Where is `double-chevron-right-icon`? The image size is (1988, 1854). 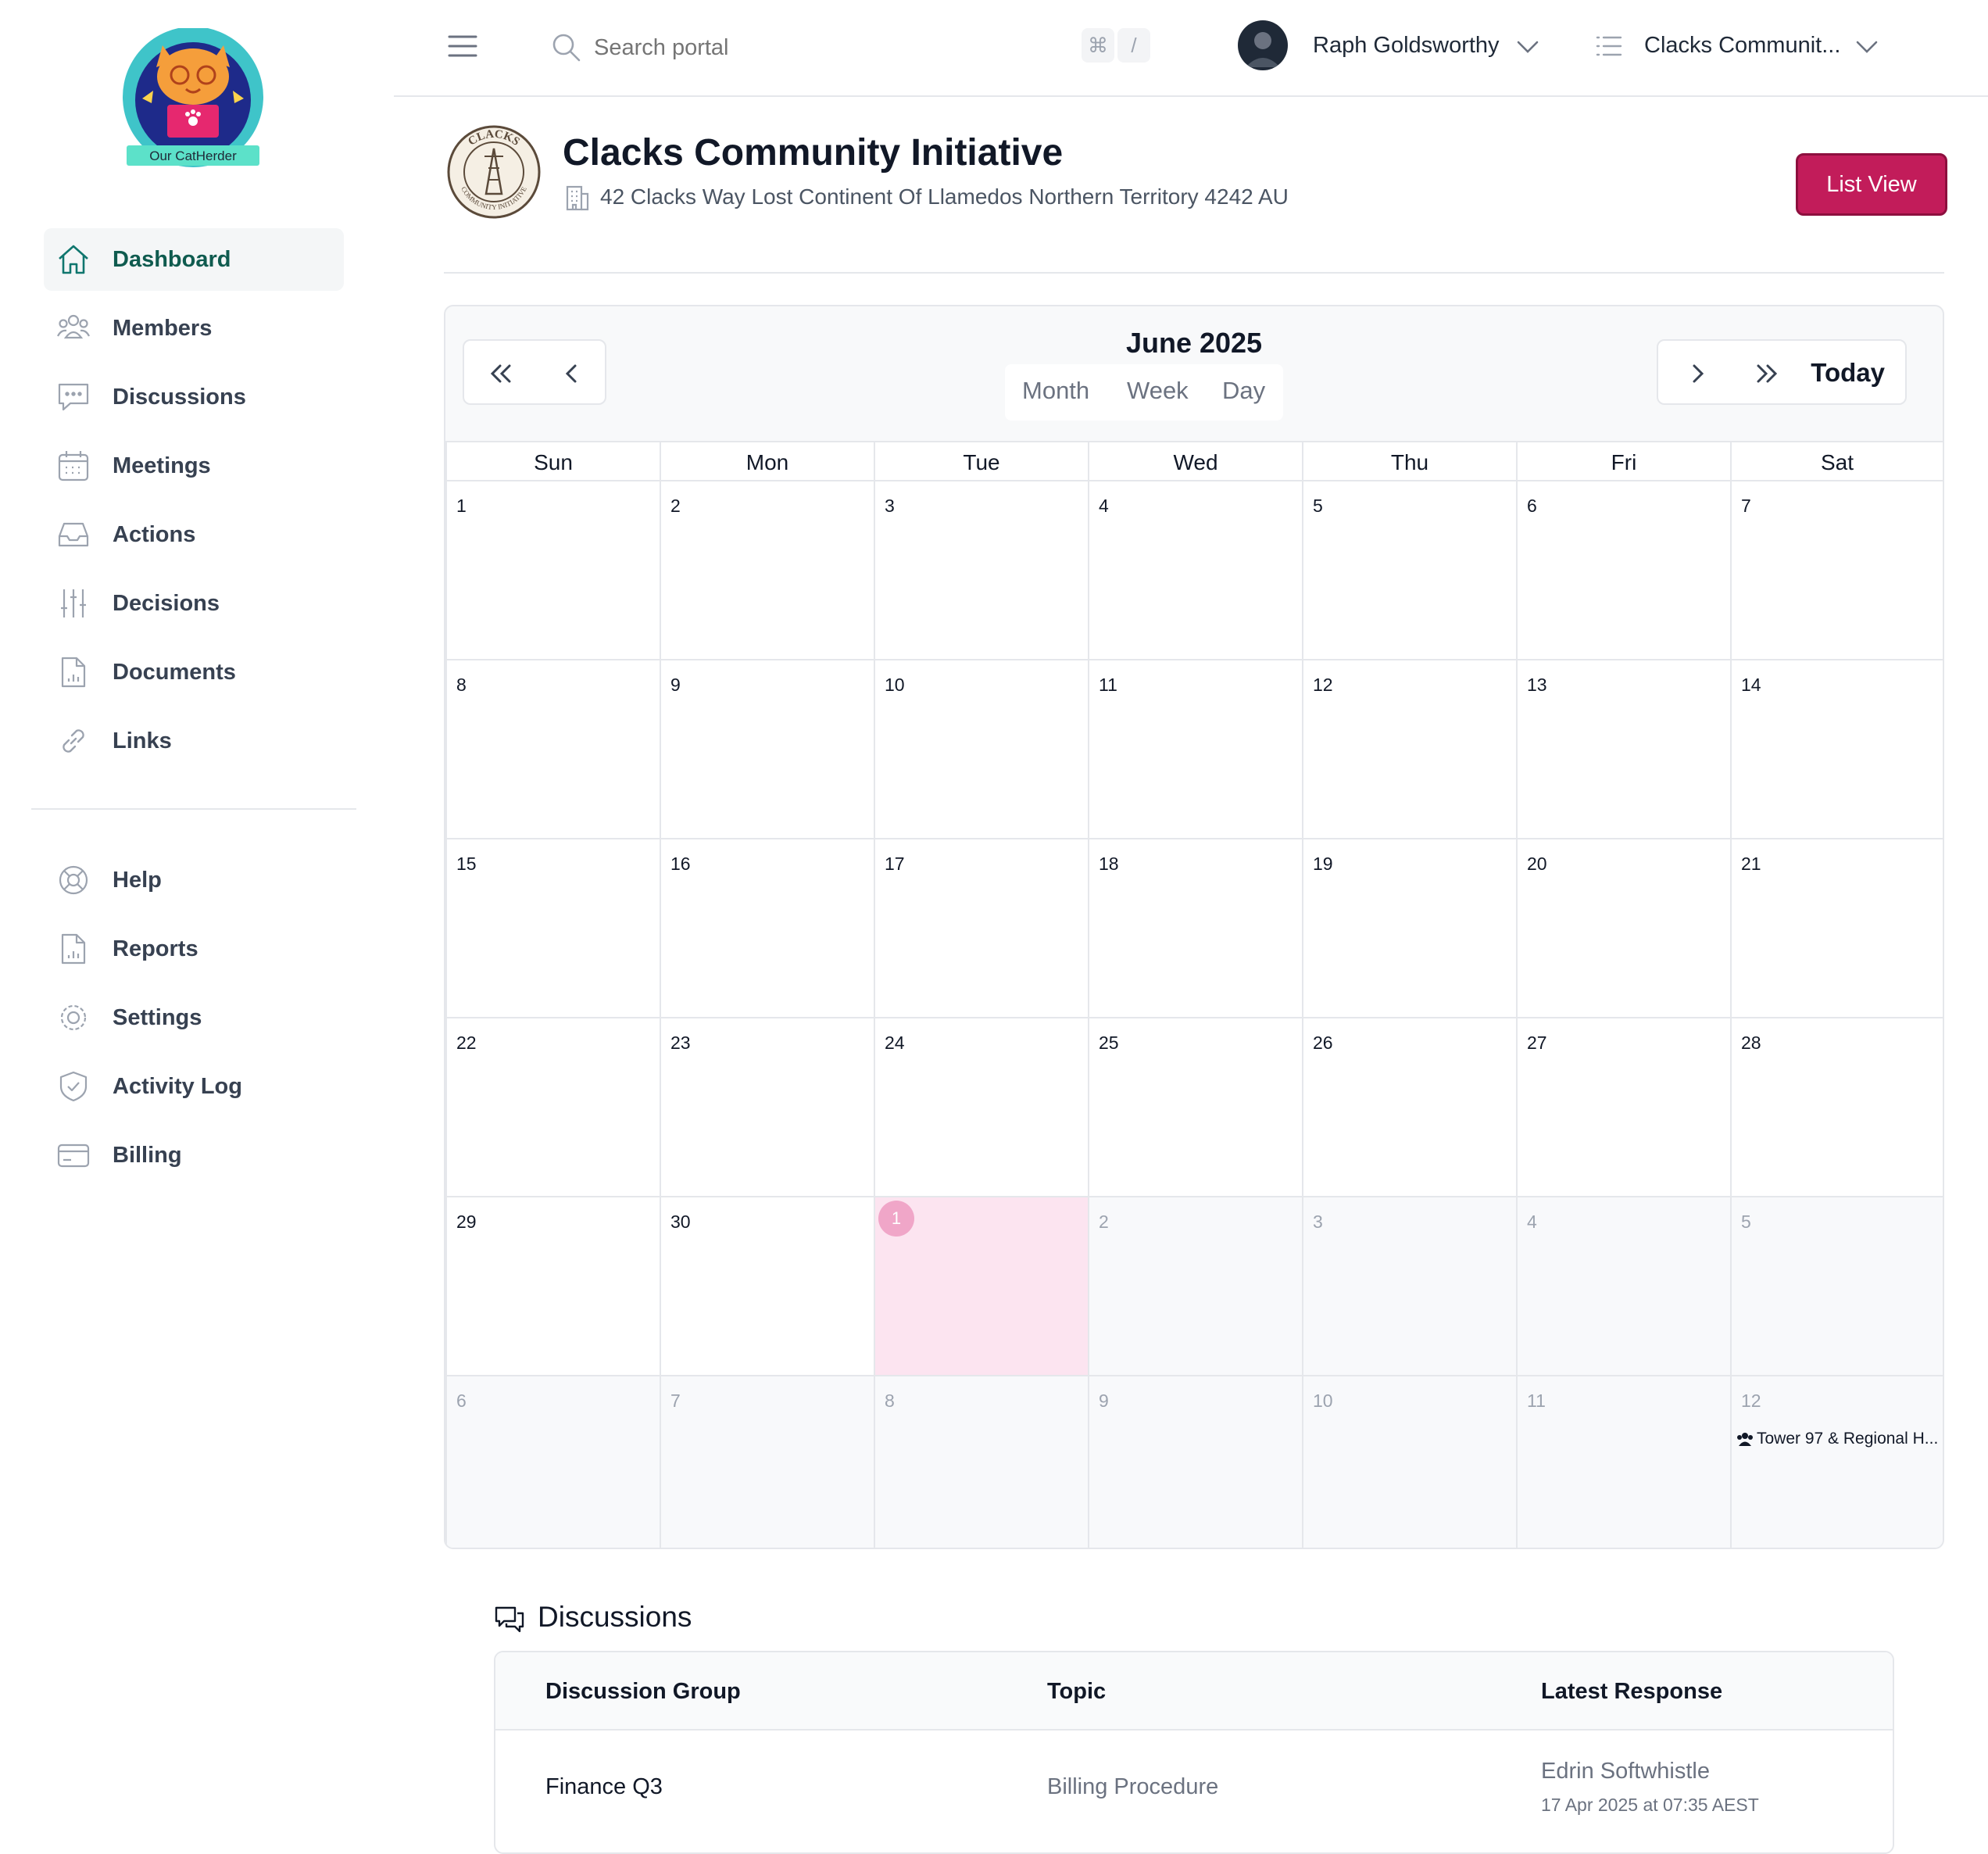 double-chevron-right-icon is located at coordinates (1766, 373).